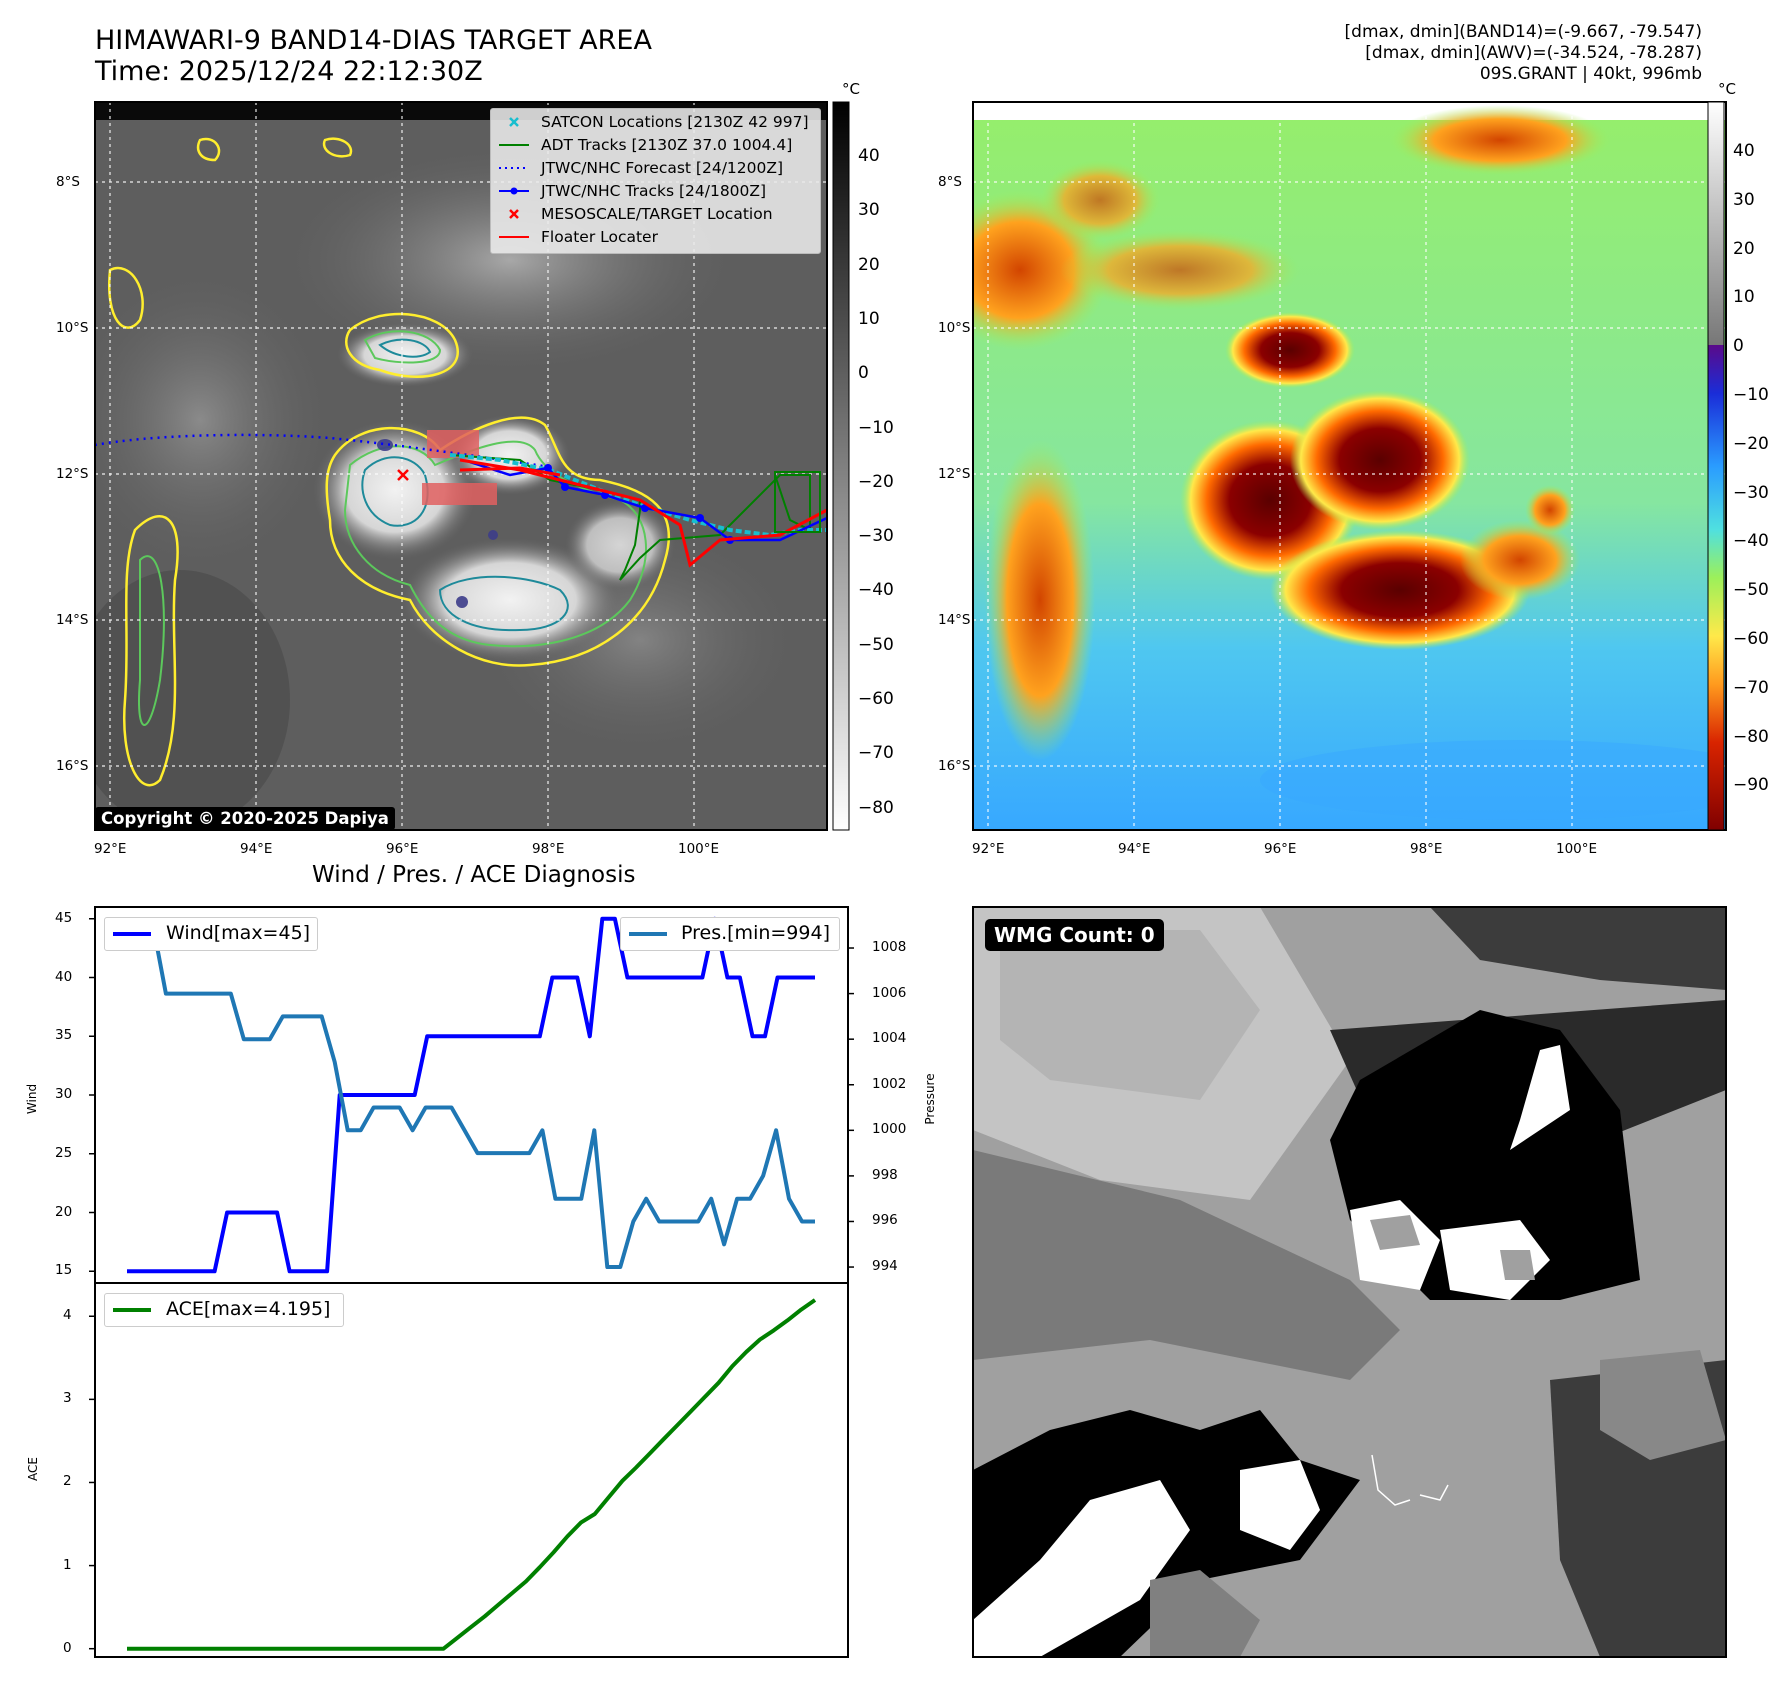 This screenshot has height=1690, width=1788. I want to click on wind-tick-label: 30, so click(64, 1094).